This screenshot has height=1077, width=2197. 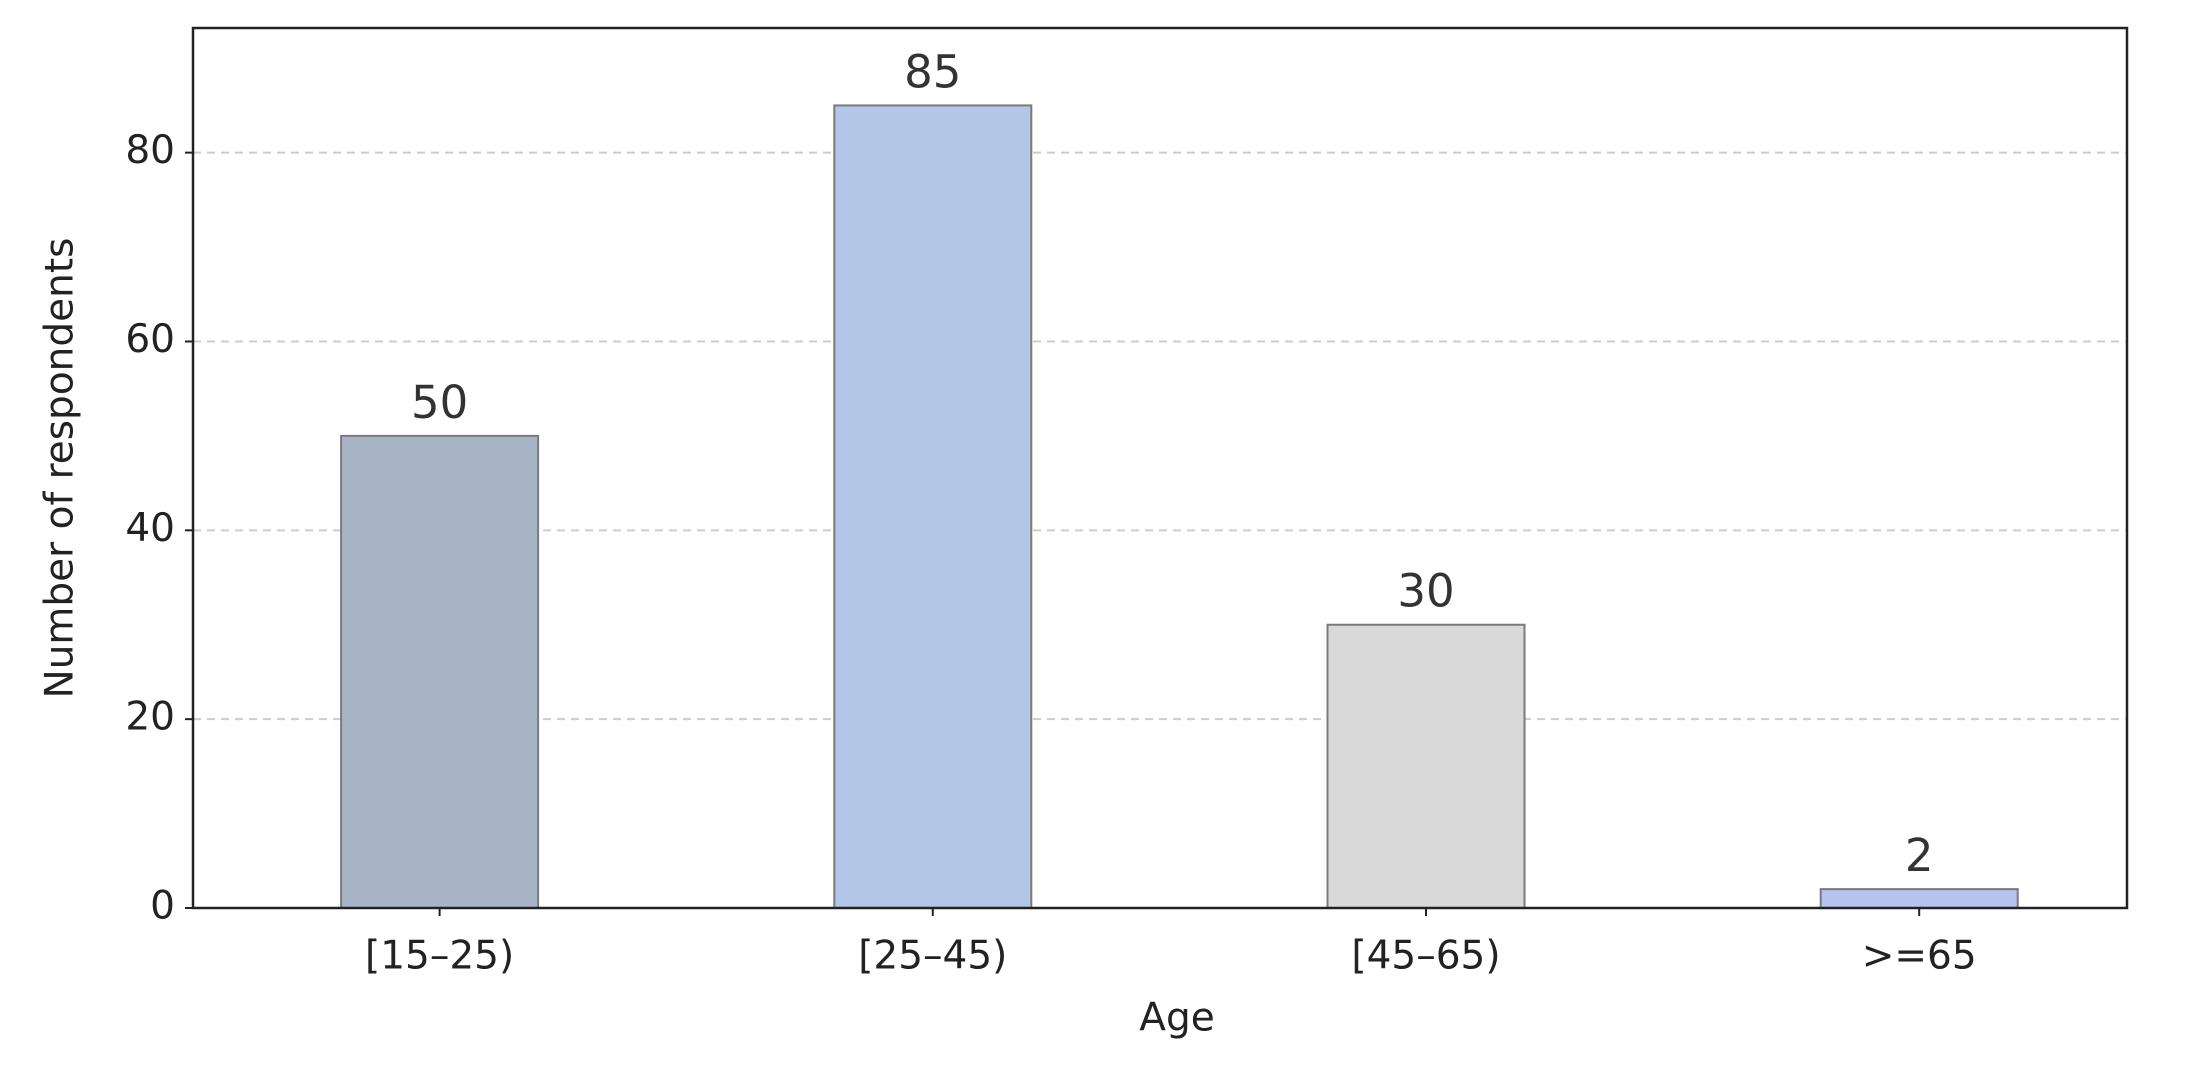 What do you see at coordinates (1425, 591) in the screenshot?
I see `value-label: 30` at bounding box center [1425, 591].